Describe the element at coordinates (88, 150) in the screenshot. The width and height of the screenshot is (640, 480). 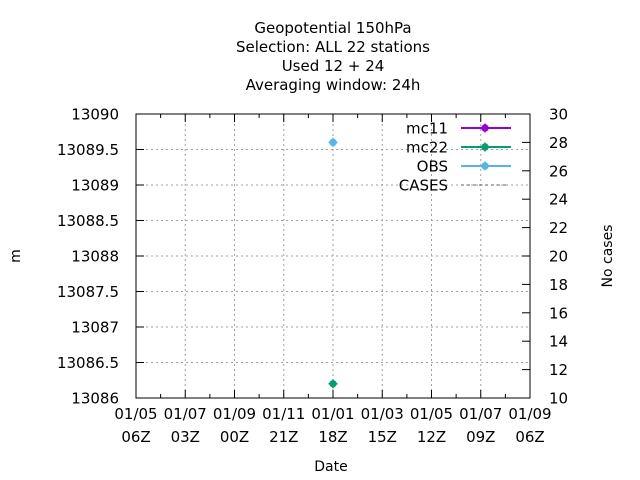
I see `y-tick-label: 13089.5` at that location.